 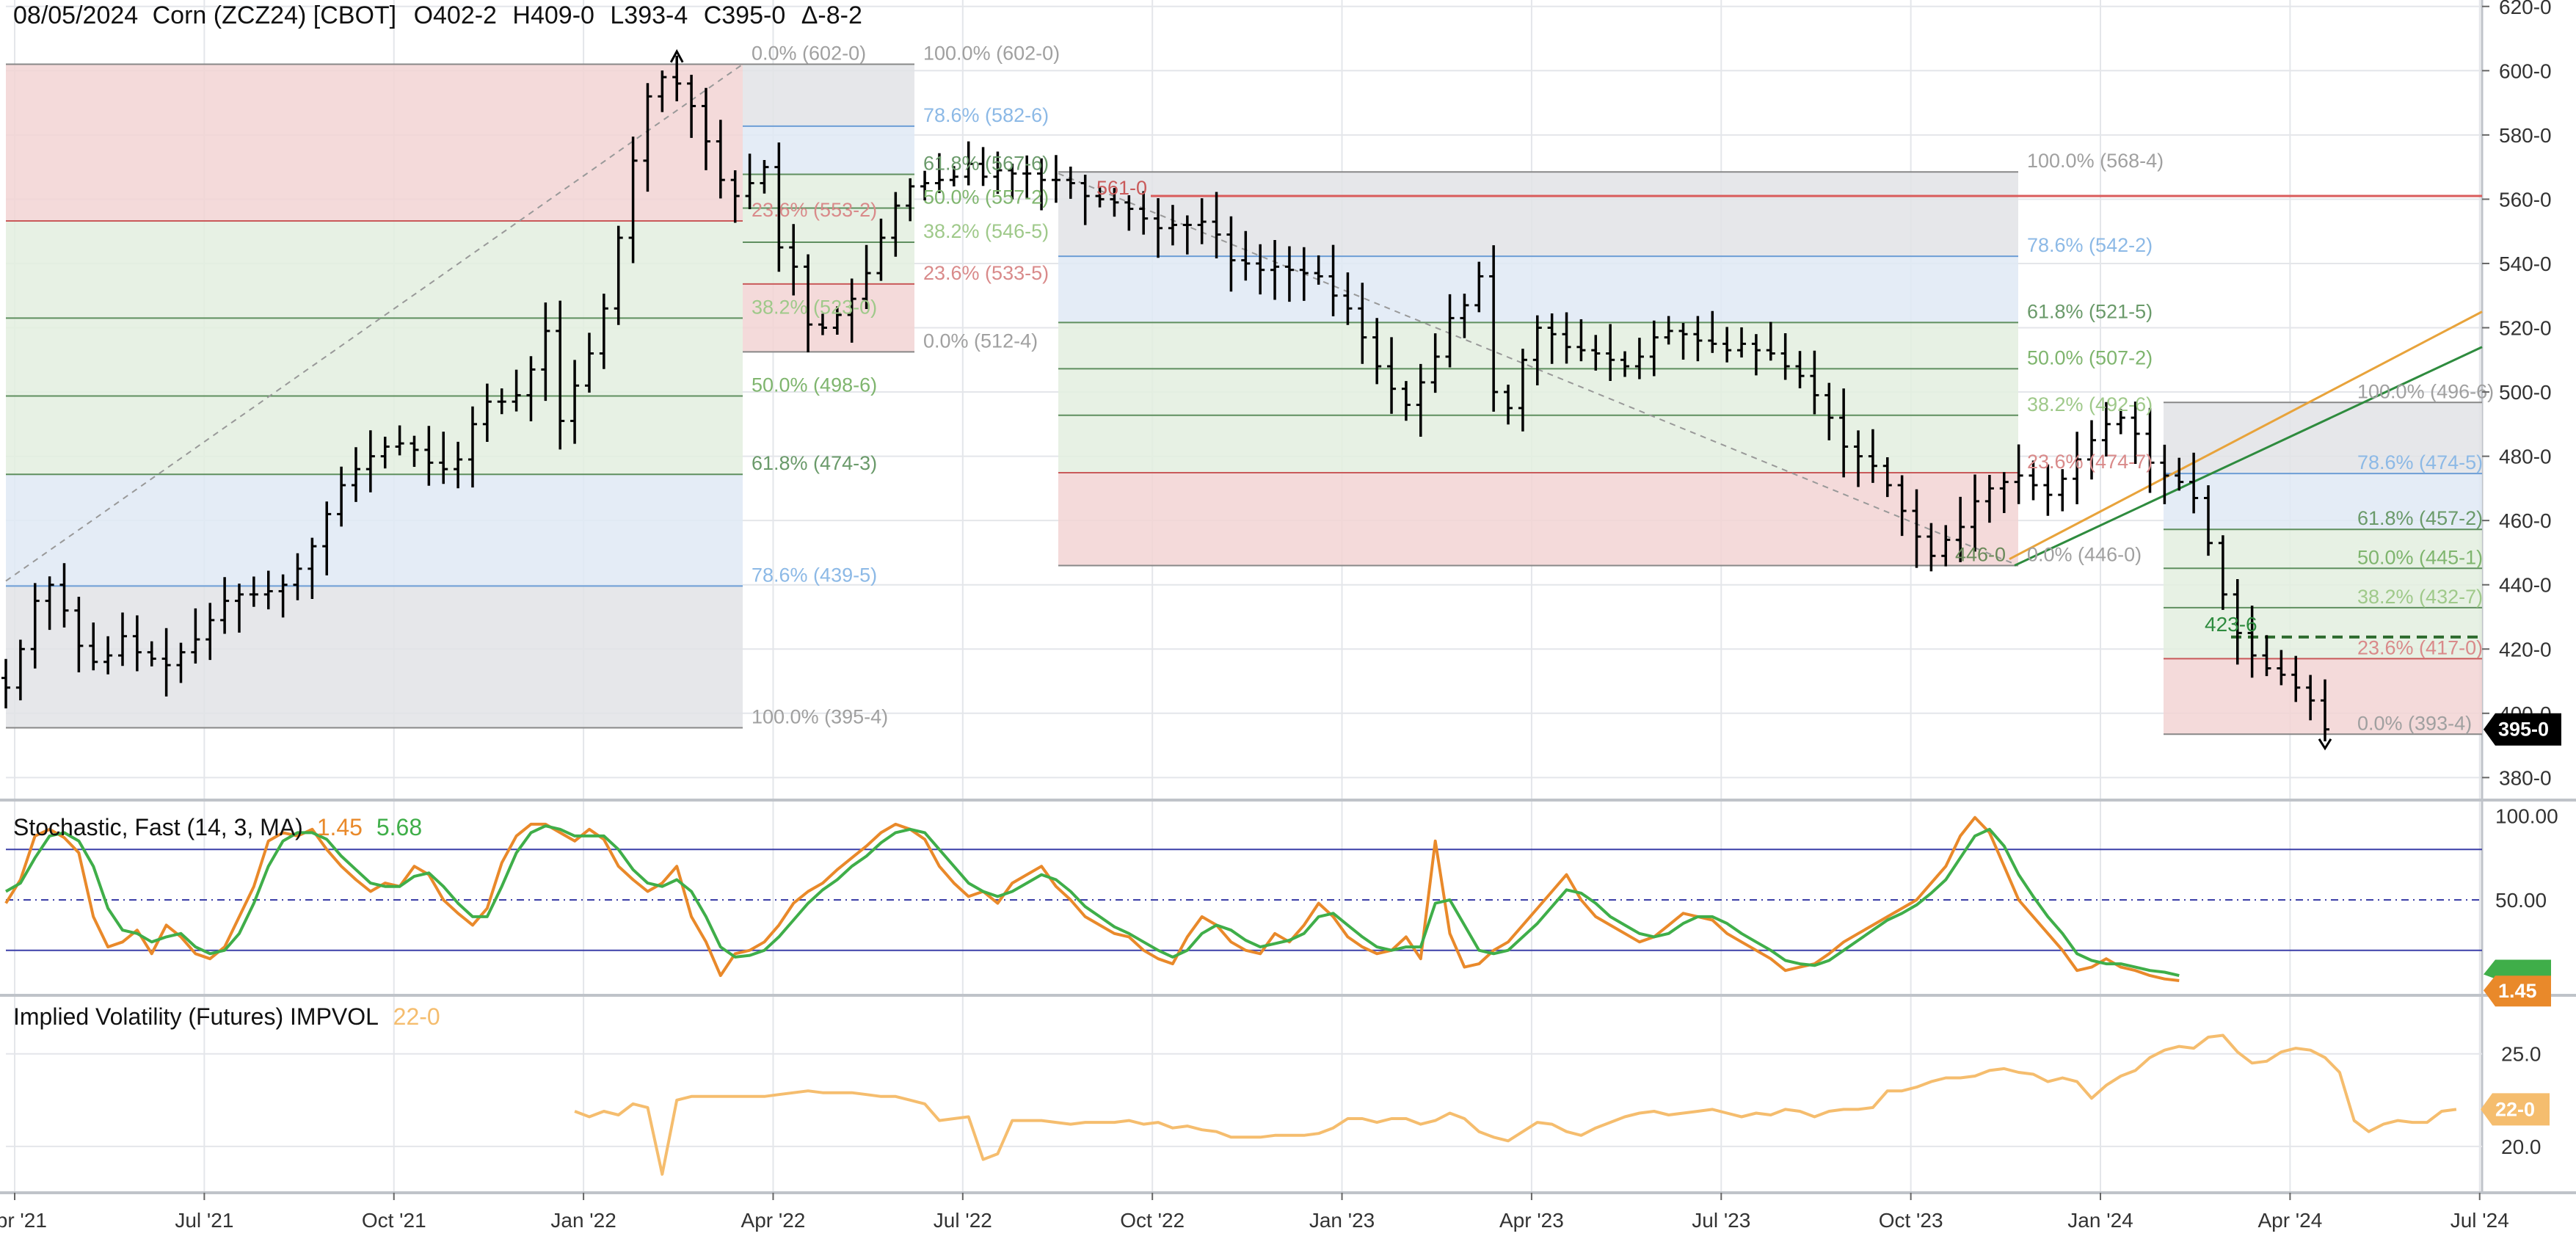 I want to click on fib-level-label: 23.6% (533-5), so click(x=986, y=273).